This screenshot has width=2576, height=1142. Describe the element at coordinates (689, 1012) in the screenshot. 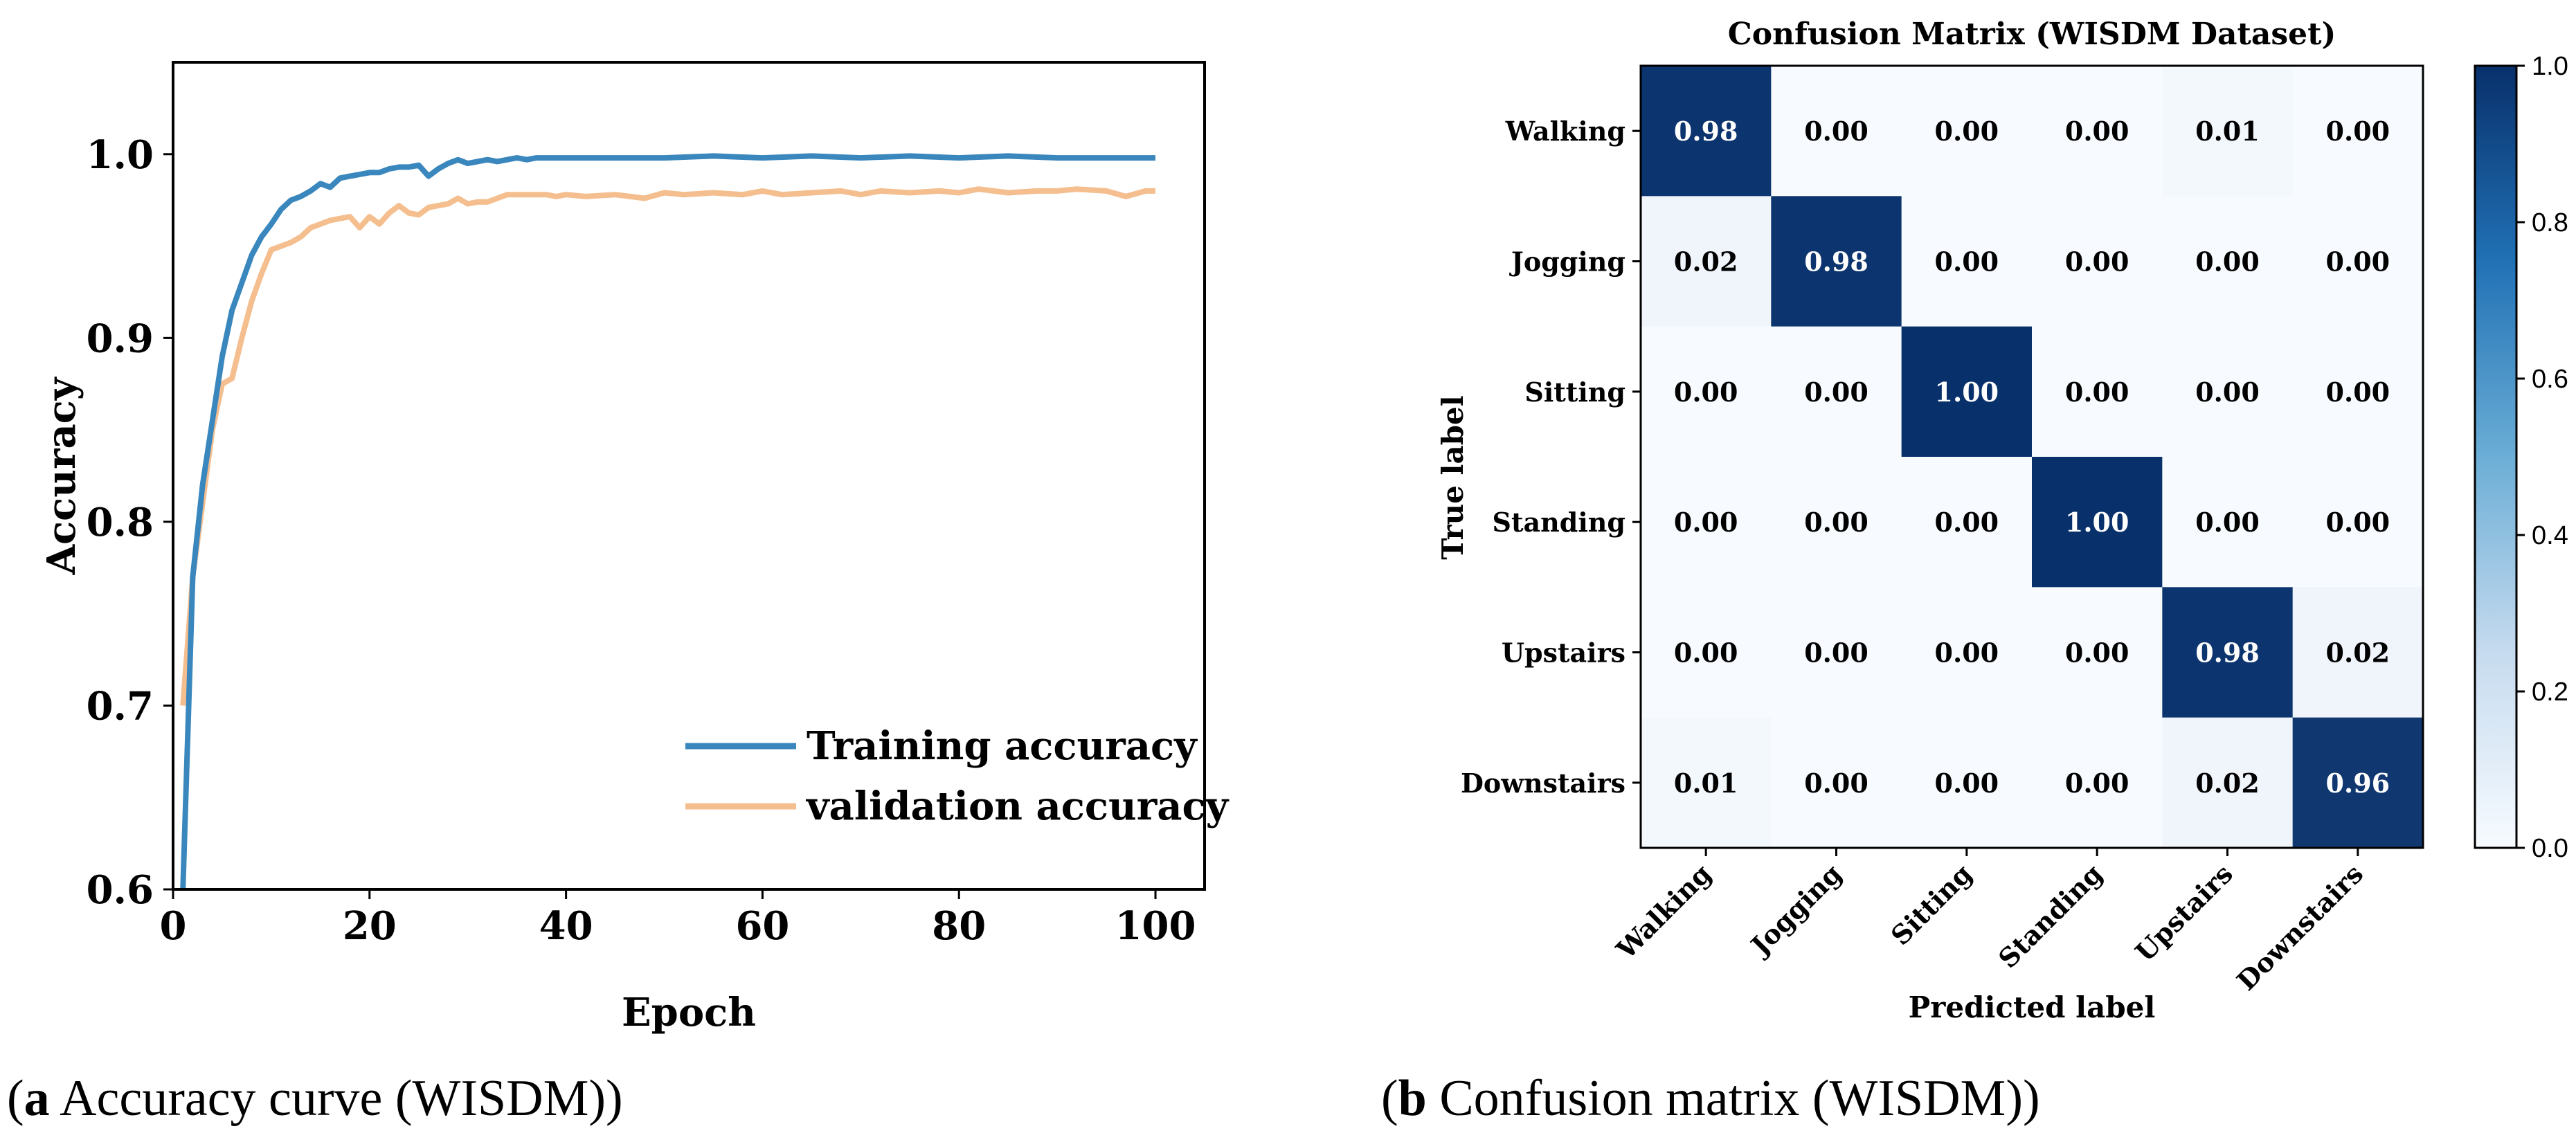

I see `accuracy-x-axis-label: Epoch` at that location.